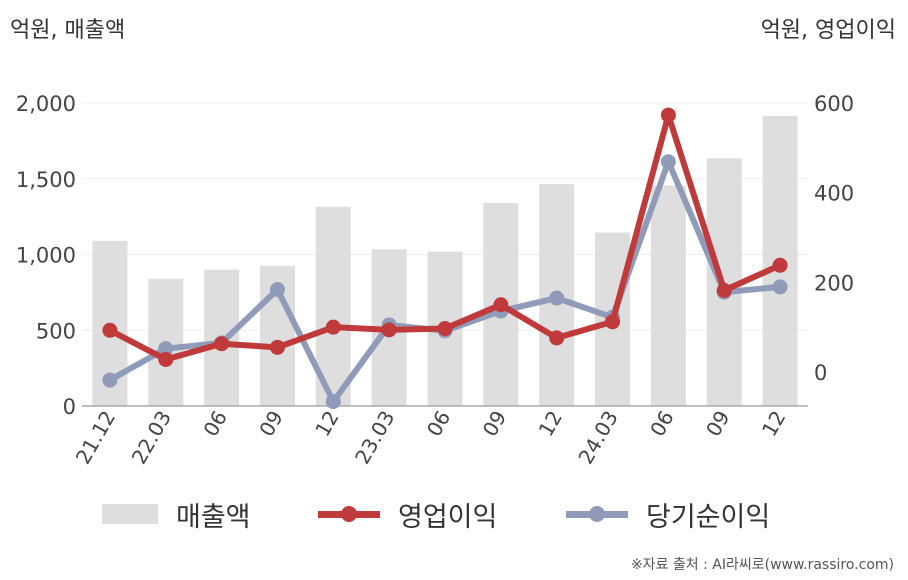 Image resolution: width=908 pixels, height=580 pixels. What do you see at coordinates (56, 331) in the screenshot?
I see `y-left-tick-label: 500` at bounding box center [56, 331].